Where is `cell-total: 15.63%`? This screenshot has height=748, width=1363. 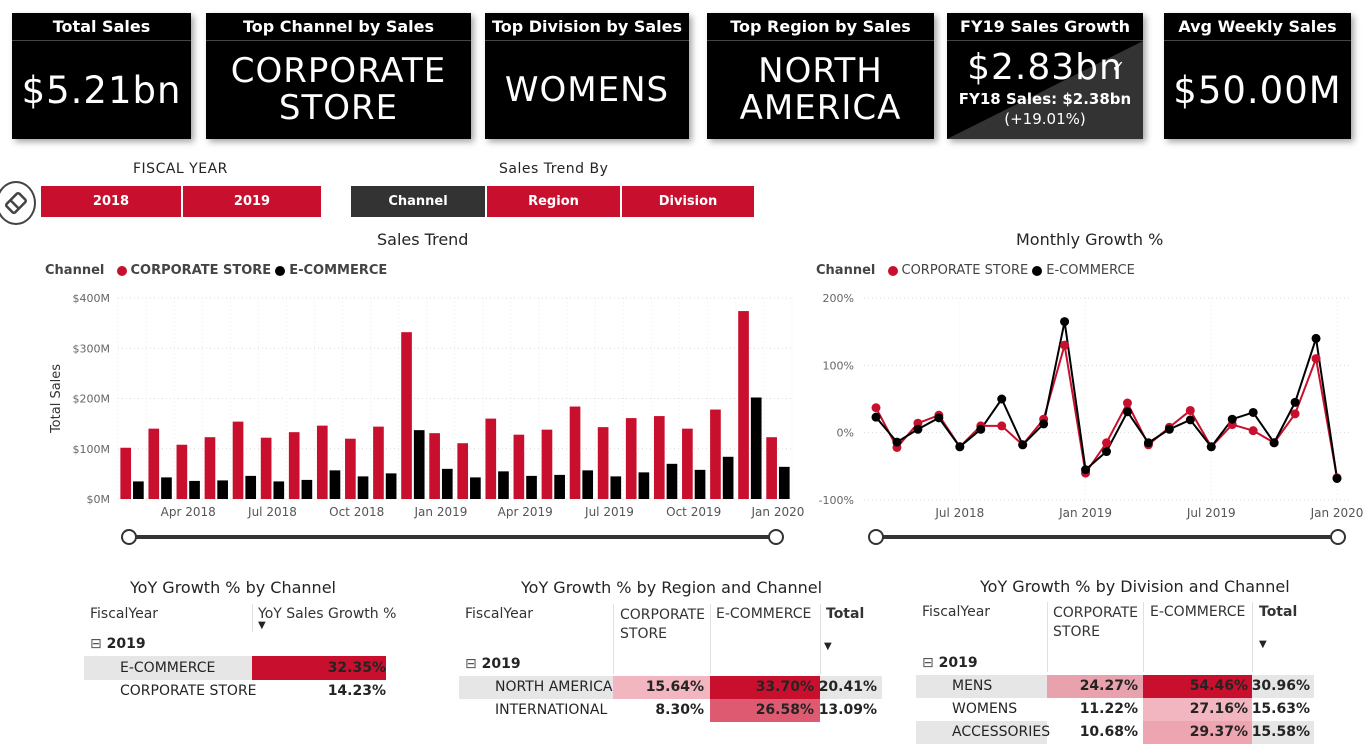
cell-total: 15.63% is located at coordinates (1280, 709).